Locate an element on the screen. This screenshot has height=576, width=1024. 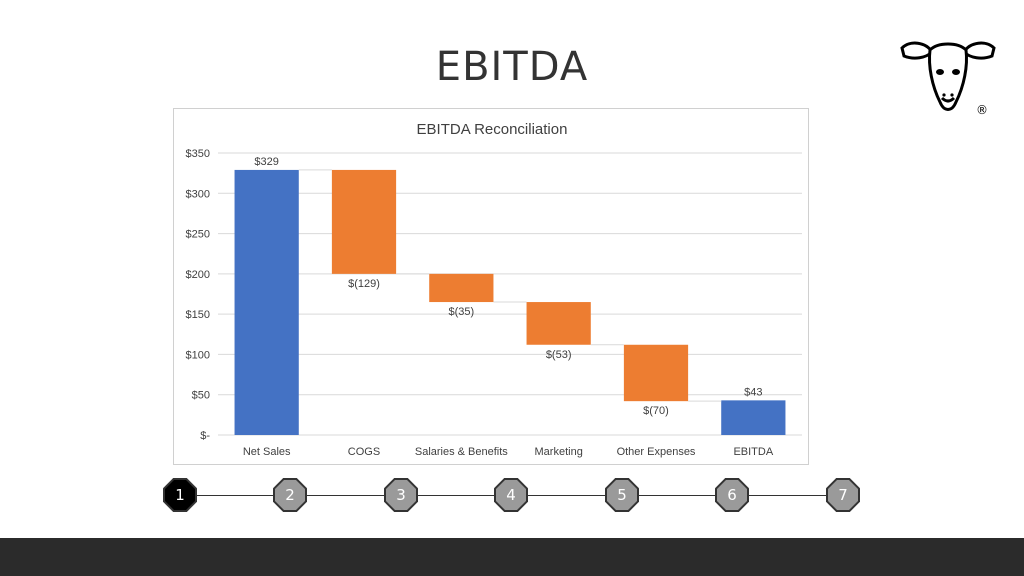
y-tick-label: $- is located at coordinates (205, 436).